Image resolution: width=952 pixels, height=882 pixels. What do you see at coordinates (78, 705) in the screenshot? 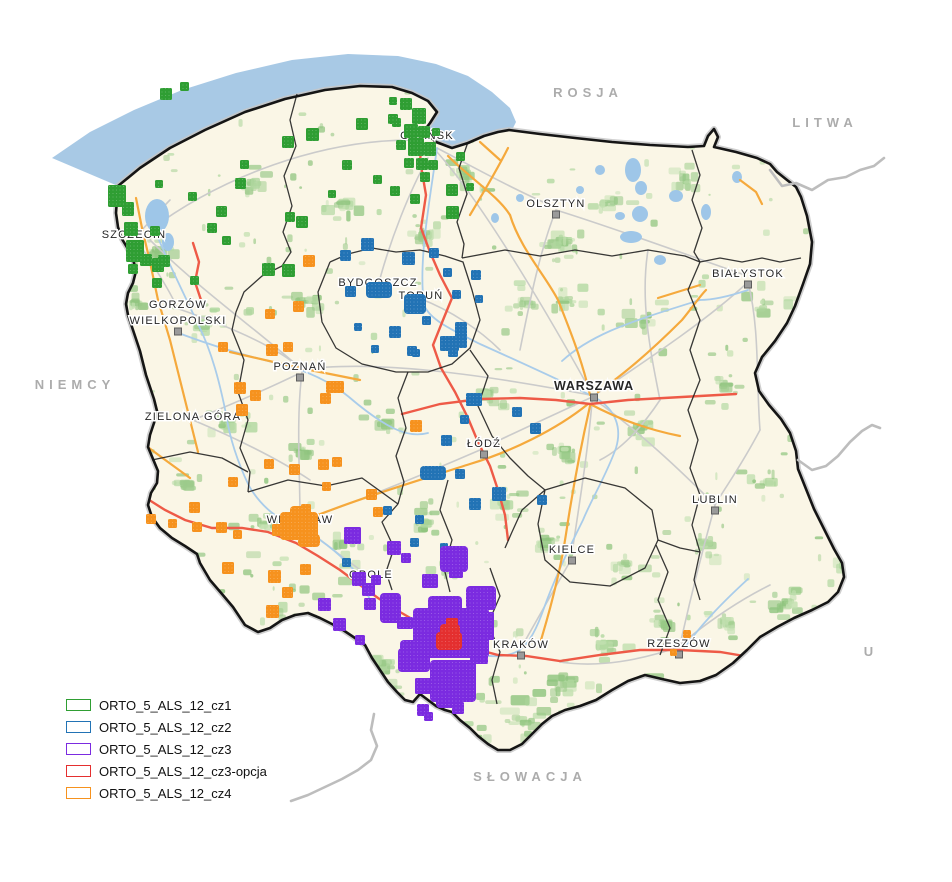
I see `legend-swatch-cz1` at bounding box center [78, 705].